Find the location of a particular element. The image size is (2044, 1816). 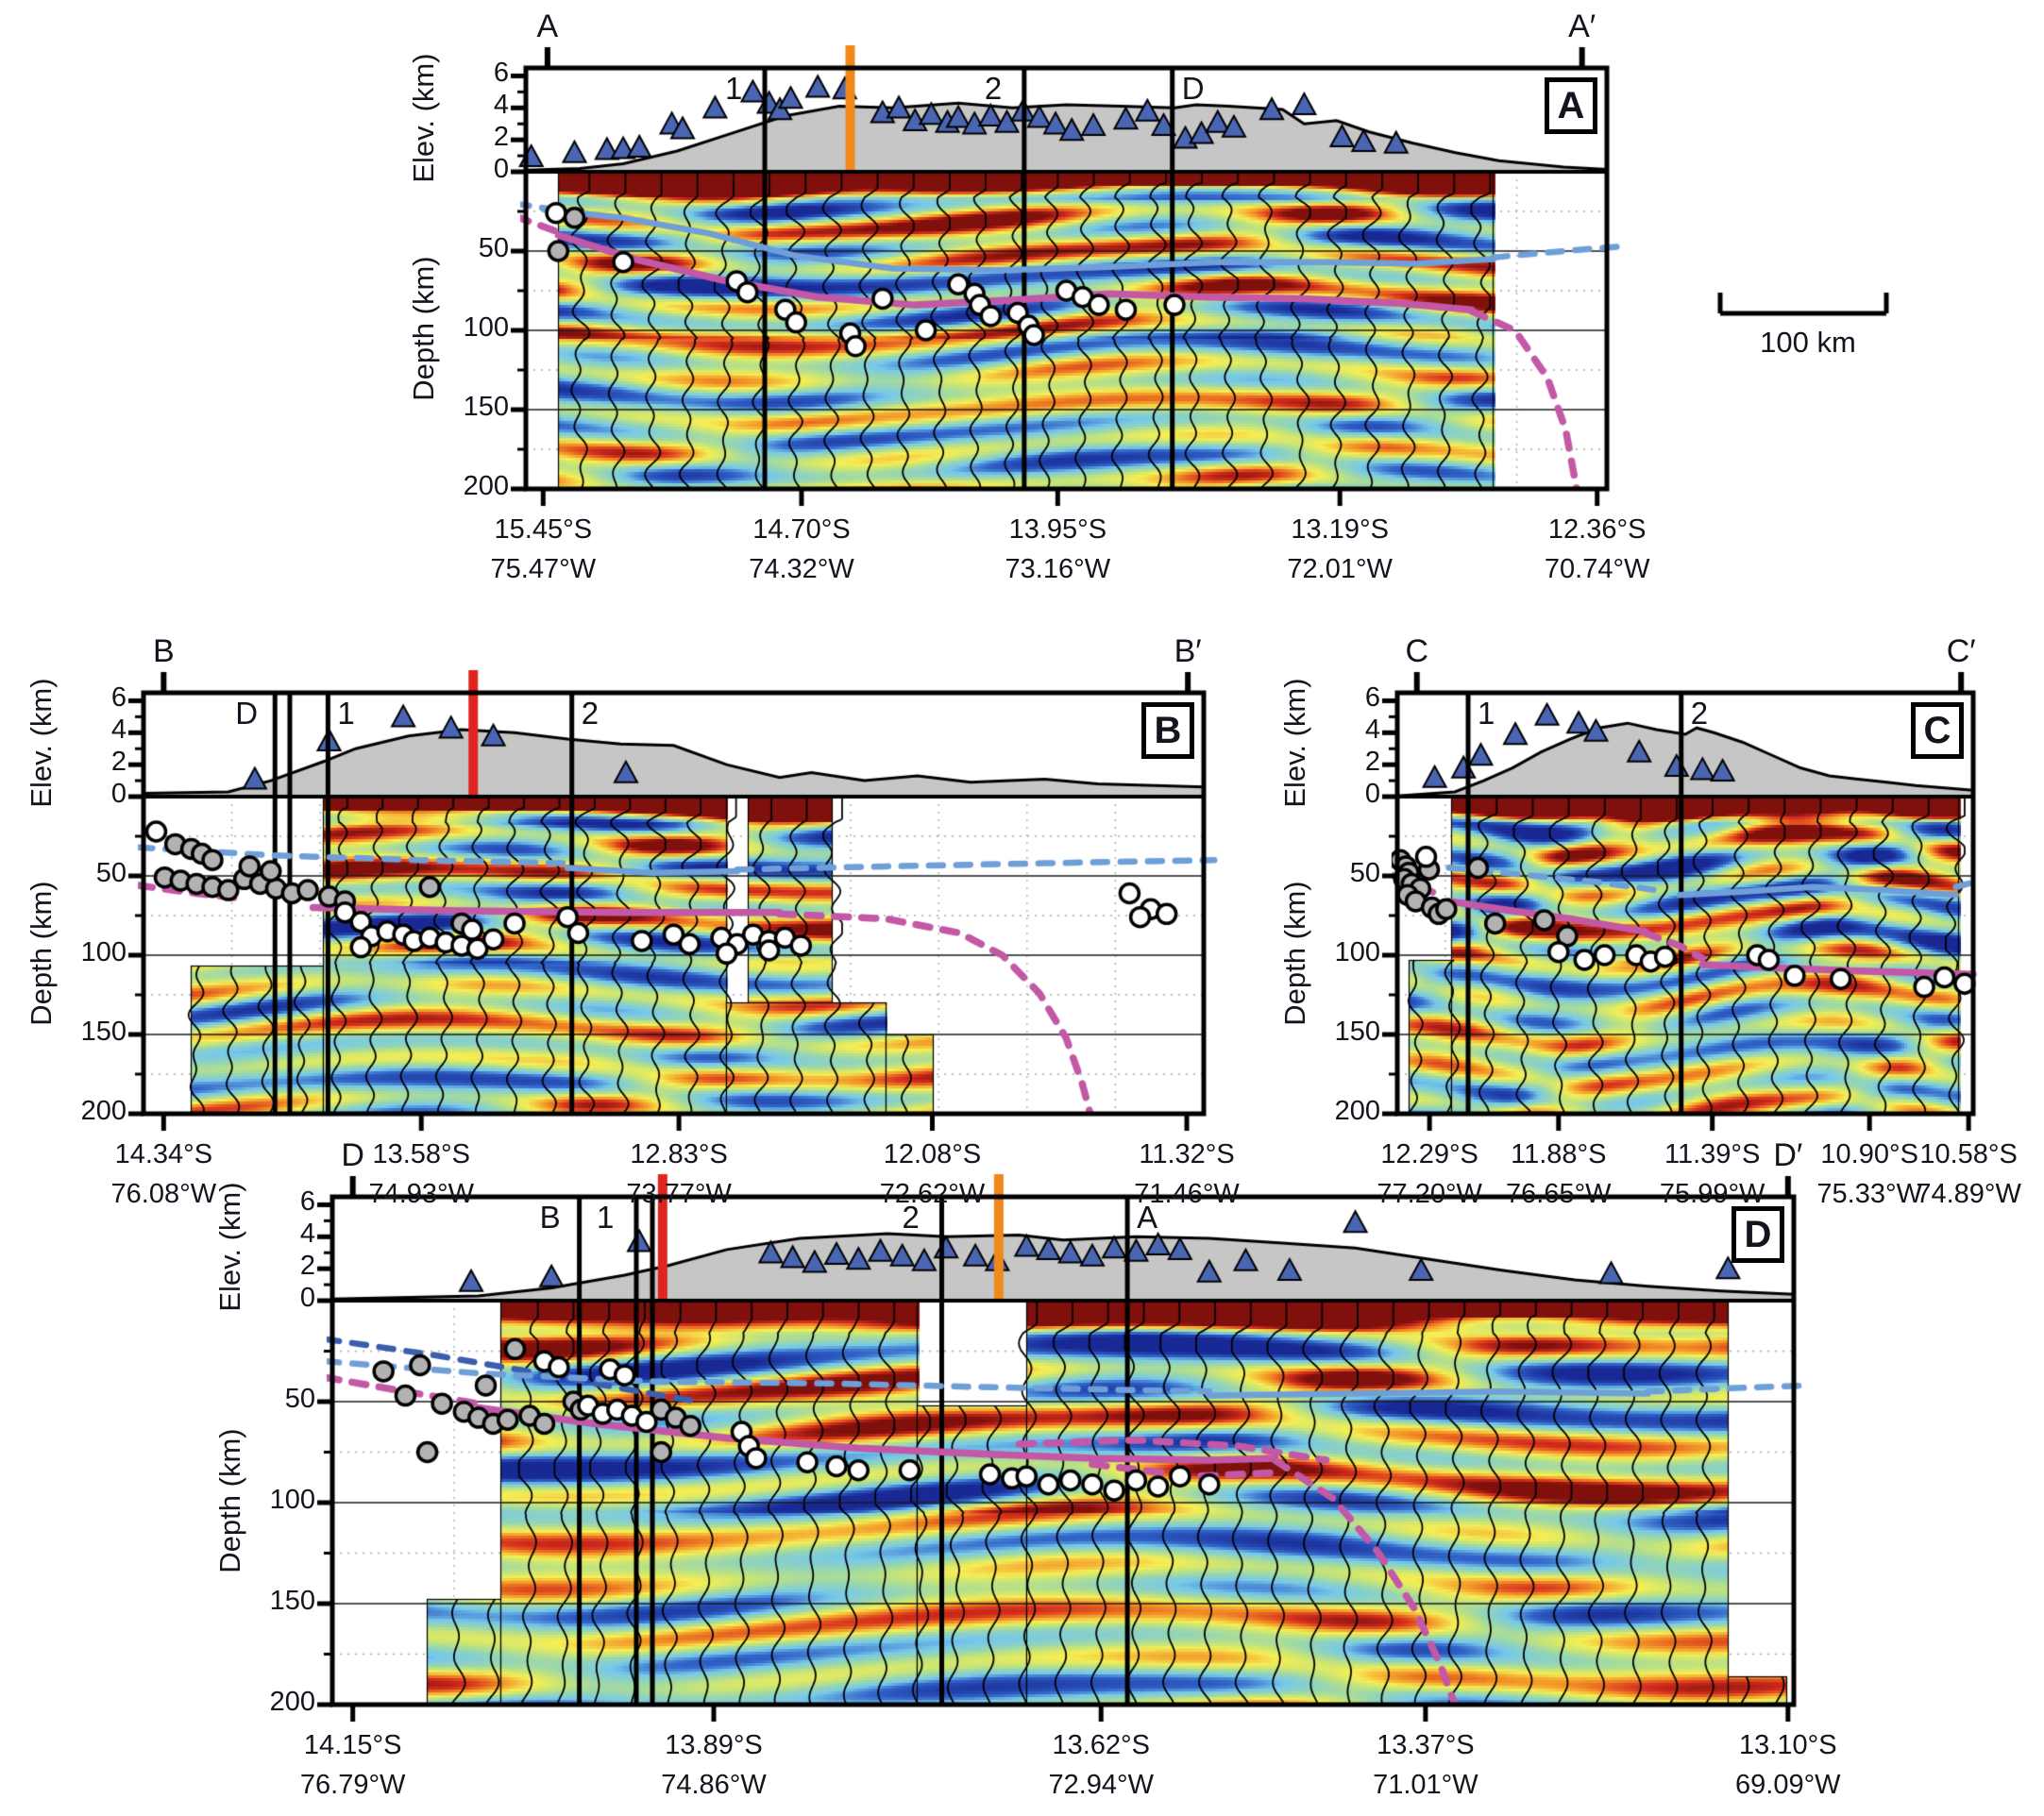

panel-b-depth-tick-3: 200 is located at coordinates (104, 1111).